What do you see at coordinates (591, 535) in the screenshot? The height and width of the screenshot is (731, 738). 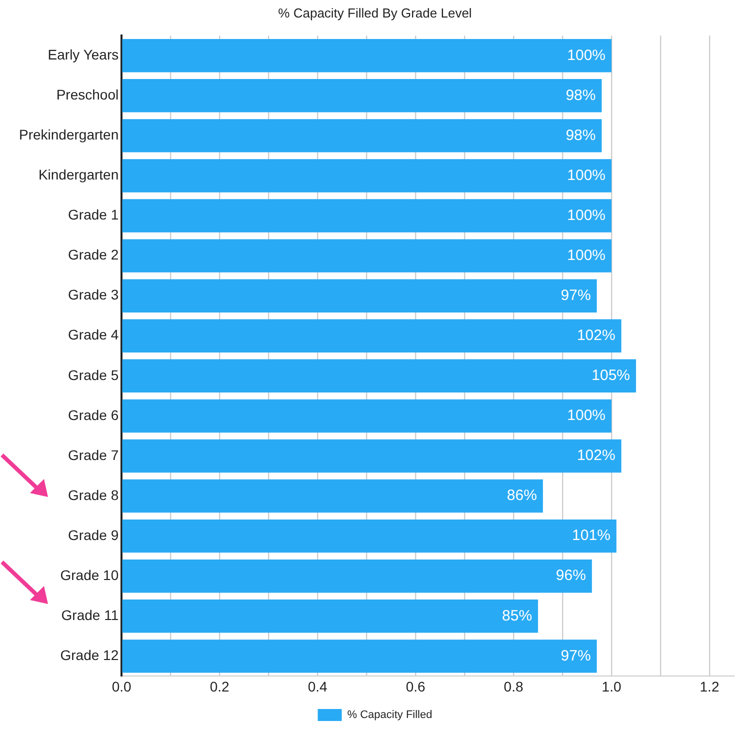 I see `data-label: 101%` at bounding box center [591, 535].